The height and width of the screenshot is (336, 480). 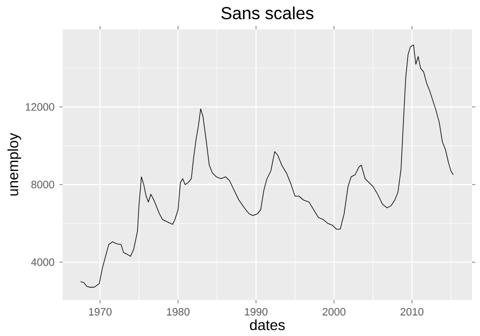 What do you see at coordinates (267, 13) in the screenshot?
I see `chart-title: Sans scales` at bounding box center [267, 13].